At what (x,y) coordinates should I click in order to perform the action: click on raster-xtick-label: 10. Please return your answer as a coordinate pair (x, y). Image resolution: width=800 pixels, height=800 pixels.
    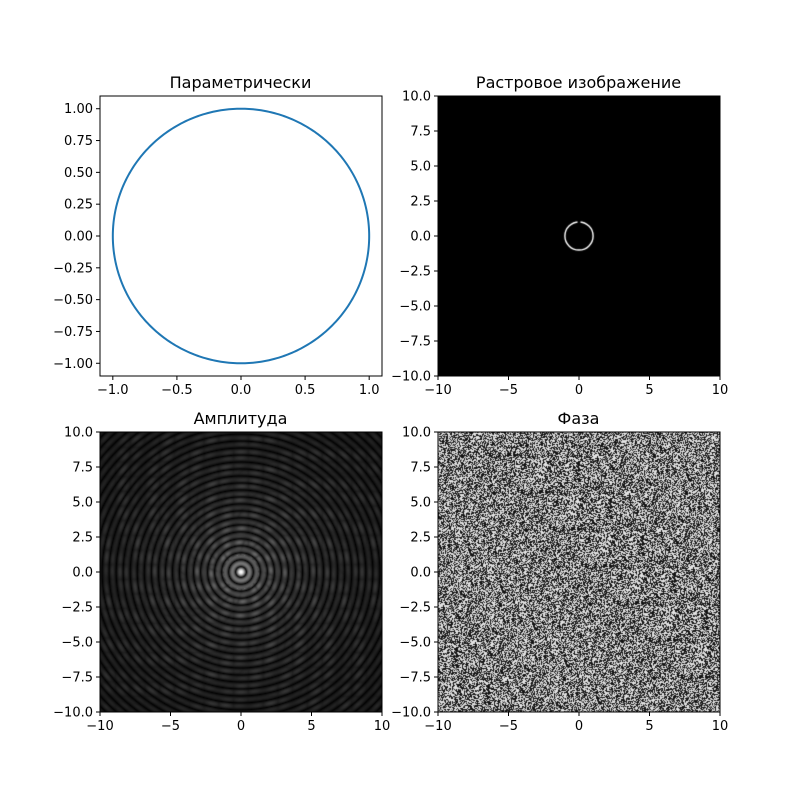
    Looking at the image, I should click on (720, 390).